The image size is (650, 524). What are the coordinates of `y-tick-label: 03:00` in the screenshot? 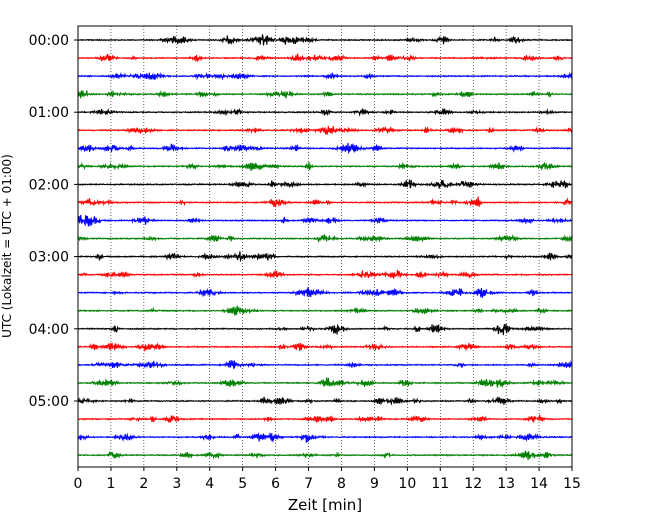 It's located at (49, 258).